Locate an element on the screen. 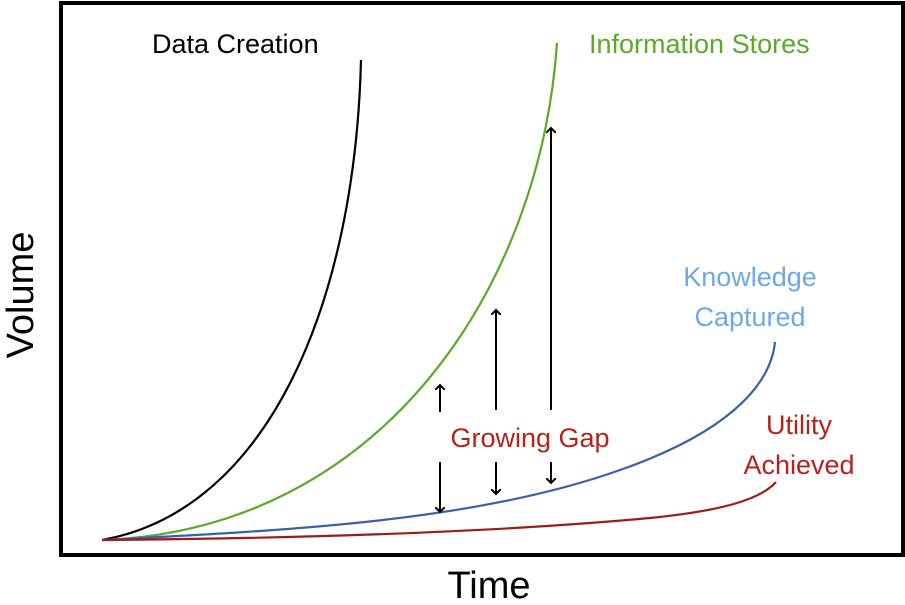 This screenshot has width=905, height=605. y-axis-title: Volume is located at coordinates (21, 295).